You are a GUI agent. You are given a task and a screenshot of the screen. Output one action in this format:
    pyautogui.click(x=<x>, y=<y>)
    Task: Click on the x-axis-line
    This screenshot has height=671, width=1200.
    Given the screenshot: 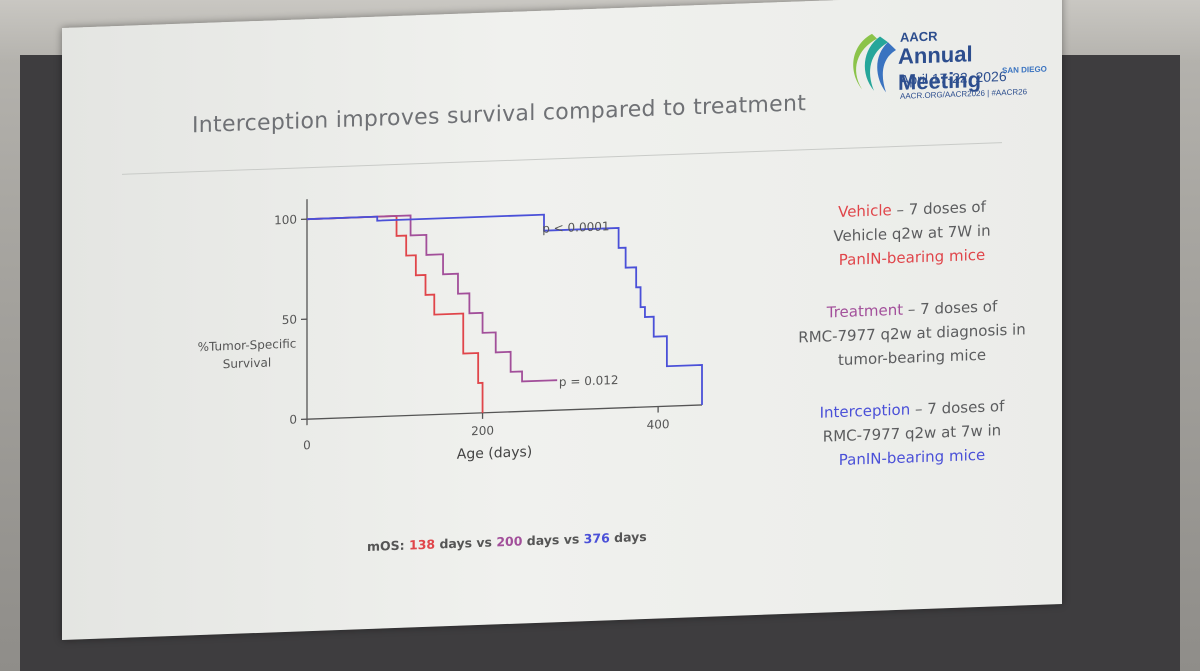 What is the action you would take?
    pyautogui.click(x=504, y=412)
    